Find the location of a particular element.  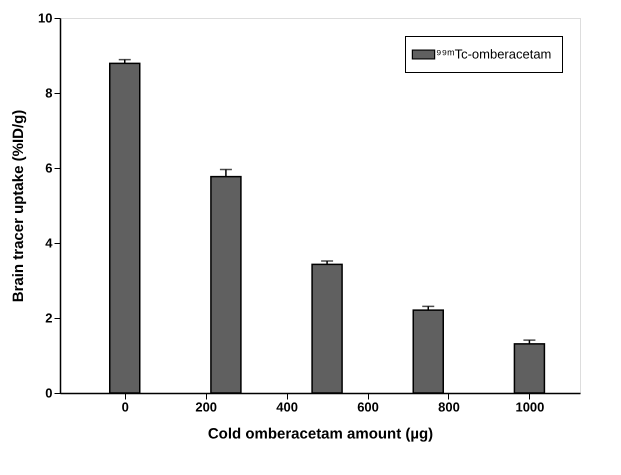

x-tick-label: 200 is located at coordinates (206, 407).